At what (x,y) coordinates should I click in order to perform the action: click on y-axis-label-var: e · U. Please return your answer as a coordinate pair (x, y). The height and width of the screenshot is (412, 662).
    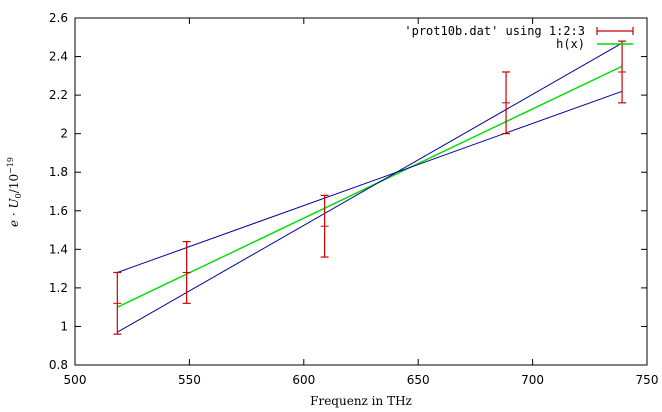
    Looking at the image, I should click on (14, 212).